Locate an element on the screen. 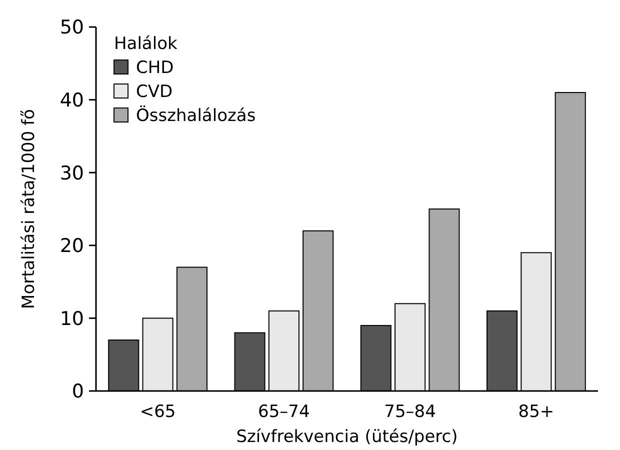 The width and height of the screenshot is (620, 450). legend-label: Összhalálozás is located at coordinates (196, 115).